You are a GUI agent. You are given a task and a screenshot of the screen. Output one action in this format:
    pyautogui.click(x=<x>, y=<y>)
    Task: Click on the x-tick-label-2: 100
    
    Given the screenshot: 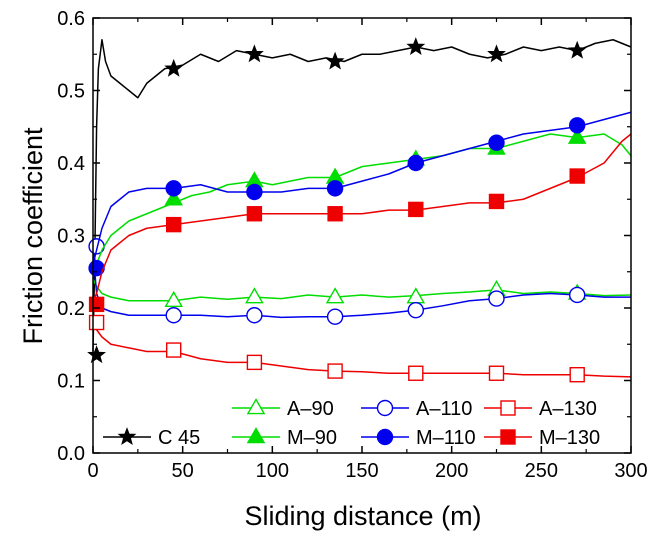 What is the action you would take?
    pyautogui.click(x=272, y=471)
    